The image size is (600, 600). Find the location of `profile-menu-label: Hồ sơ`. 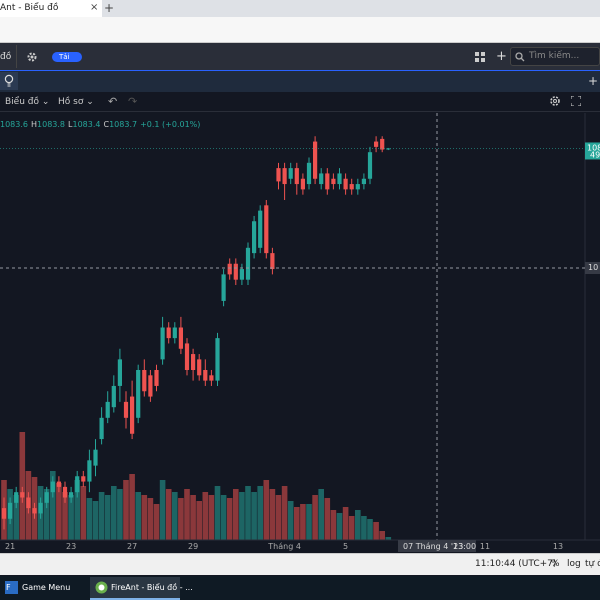

profile-menu-label: Hồ sơ is located at coordinates (71, 102).